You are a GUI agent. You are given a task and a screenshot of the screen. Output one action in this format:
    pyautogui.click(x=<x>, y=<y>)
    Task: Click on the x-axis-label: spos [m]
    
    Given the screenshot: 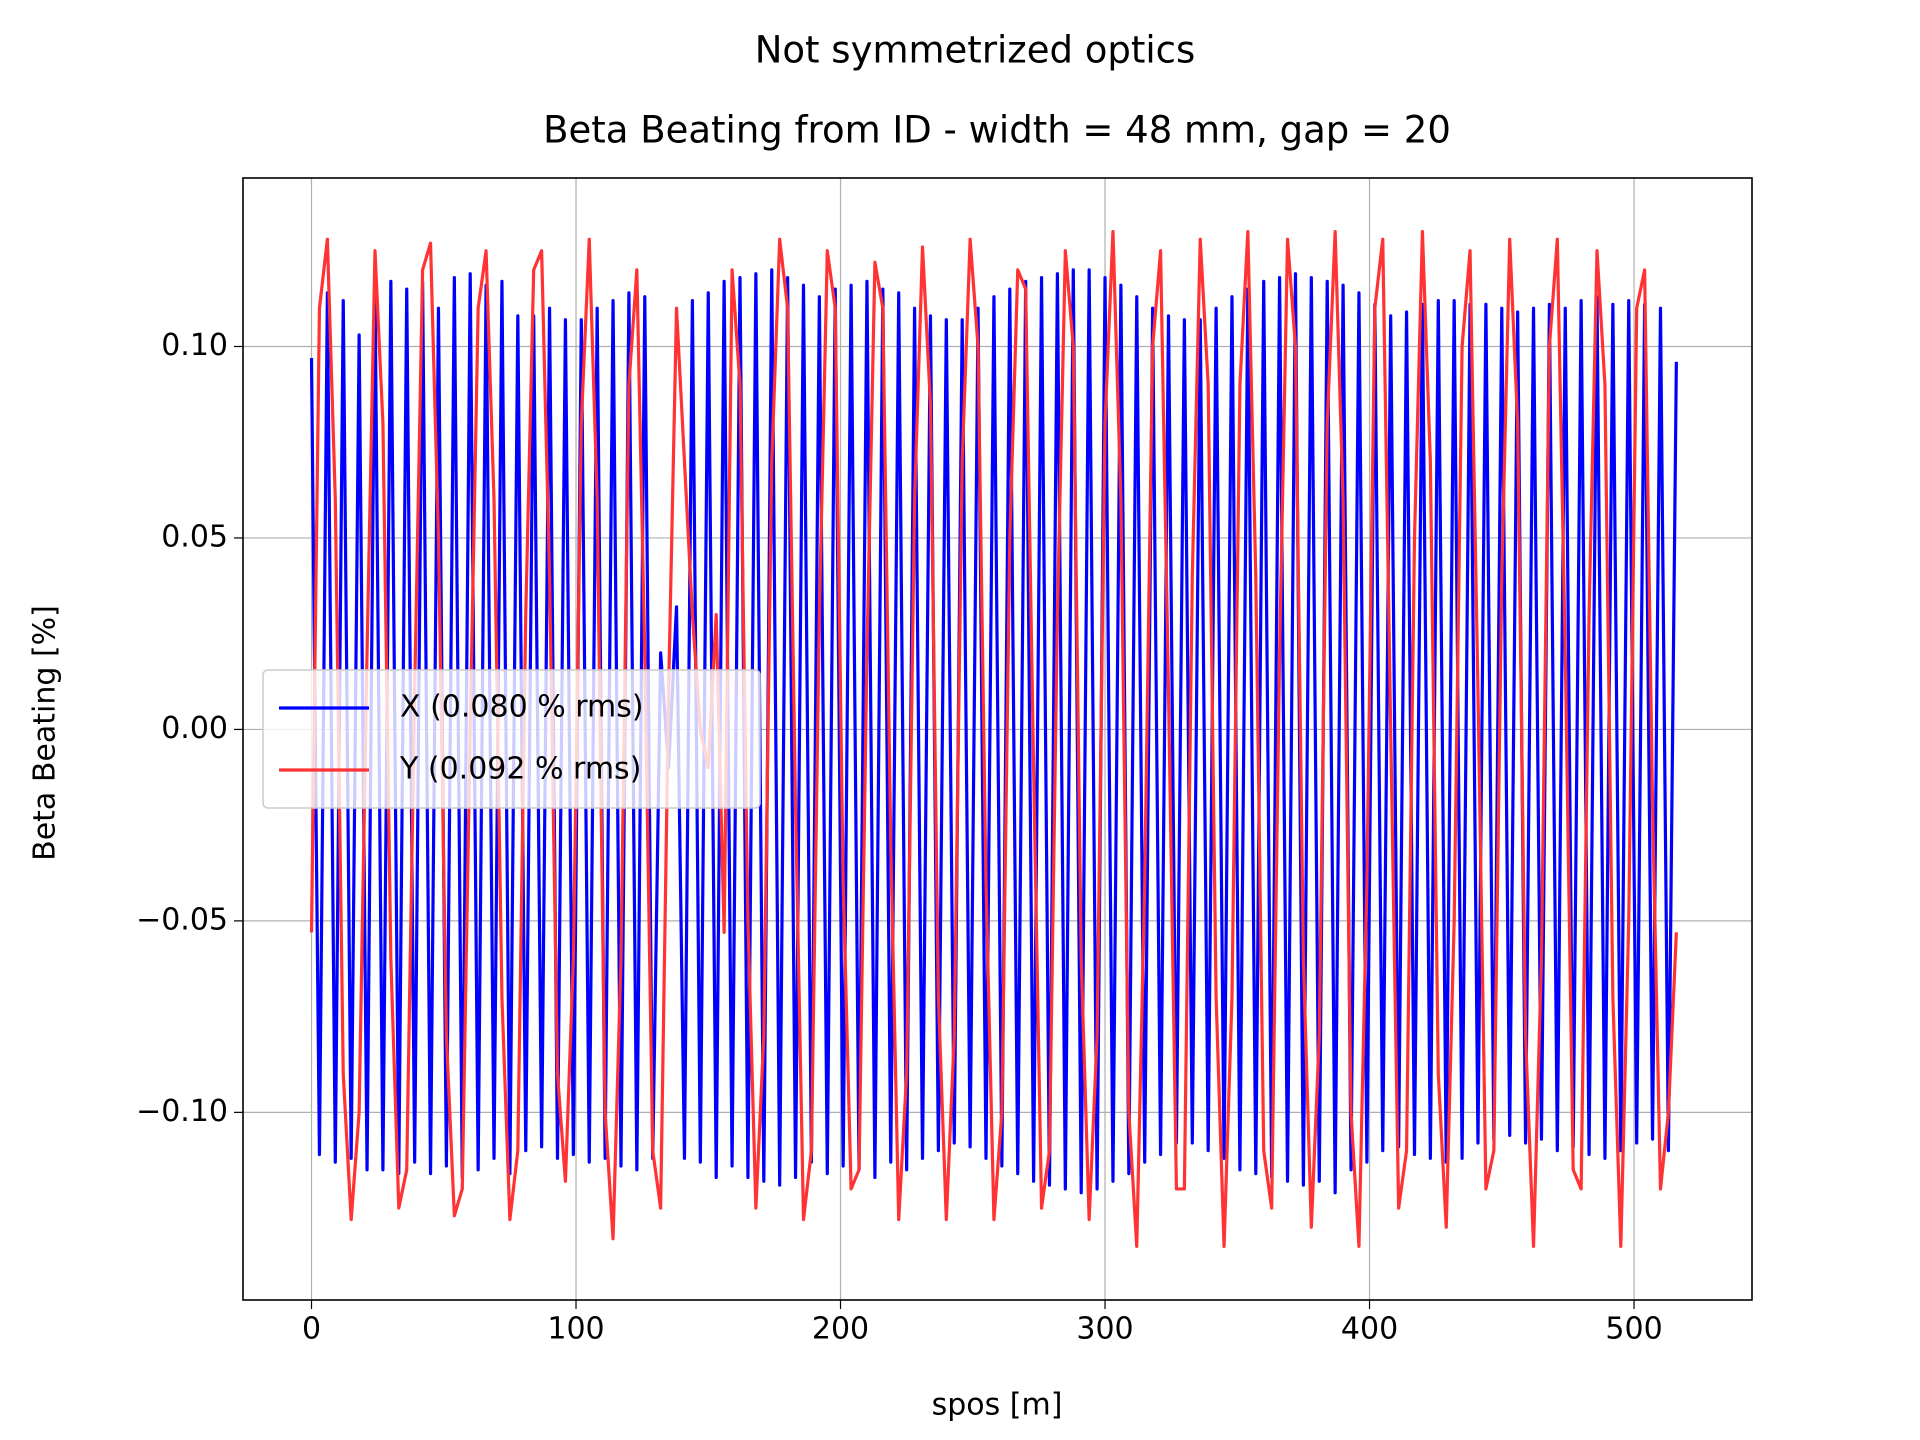 What is the action you would take?
    pyautogui.click(x=997, y=1405)
    